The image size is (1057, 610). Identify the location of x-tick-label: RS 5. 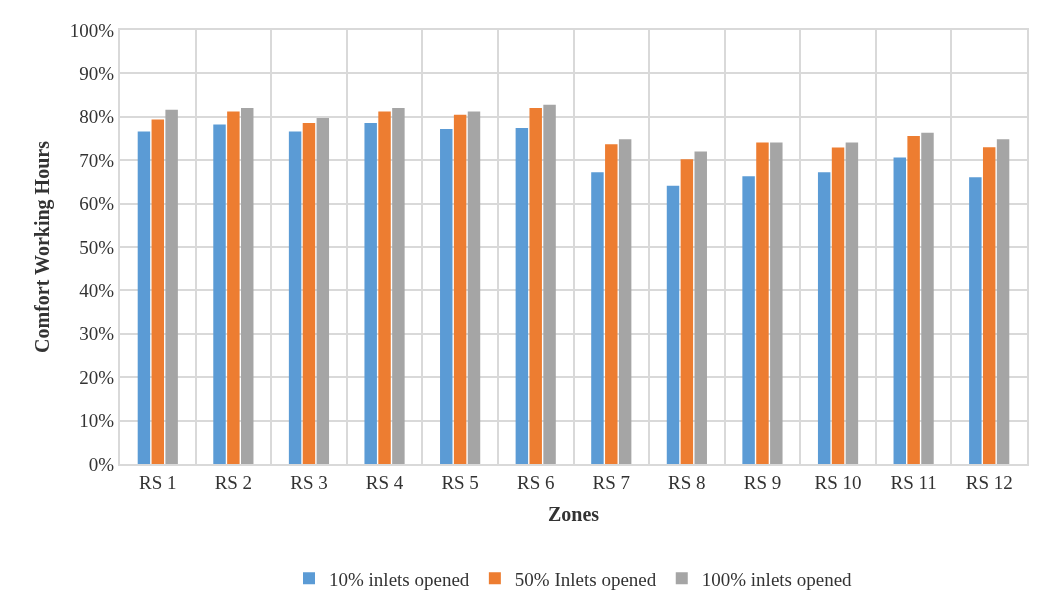
(460, 482).